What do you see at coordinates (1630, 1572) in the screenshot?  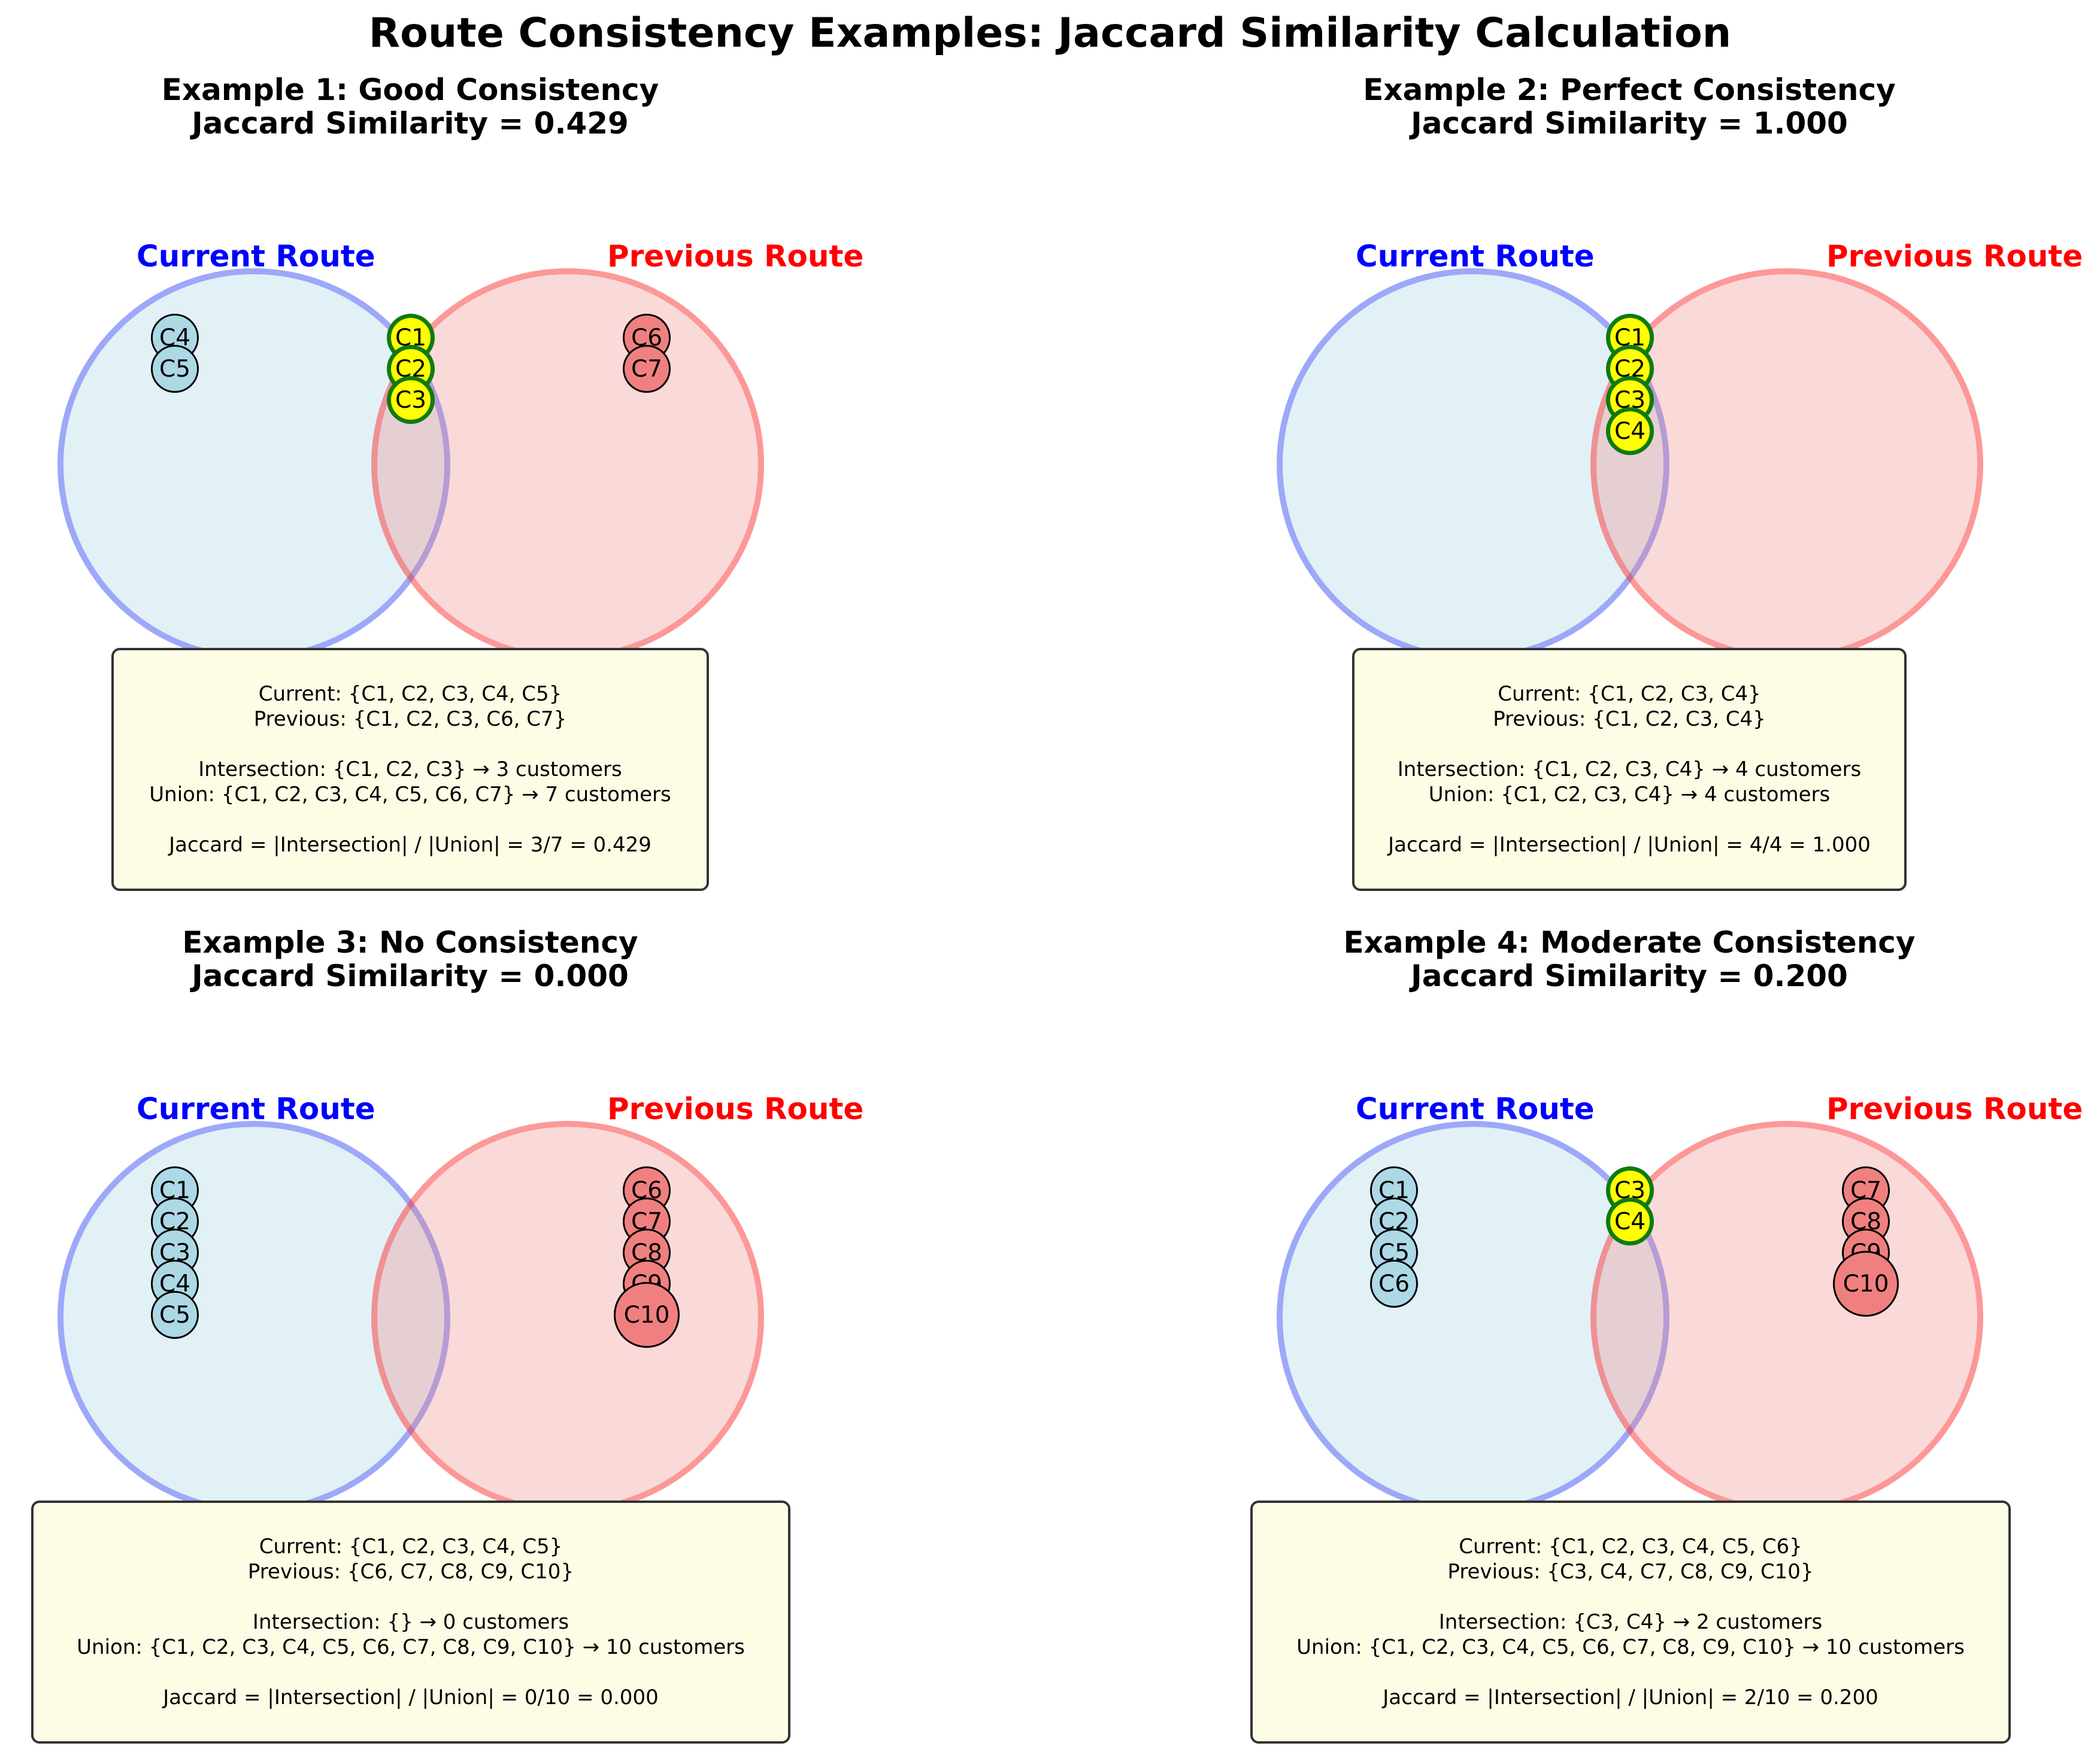 I see `previous-set-text: Previous: {C3, C4, C7, C8, C9, C10}` at bounding box center [1630, 1572].